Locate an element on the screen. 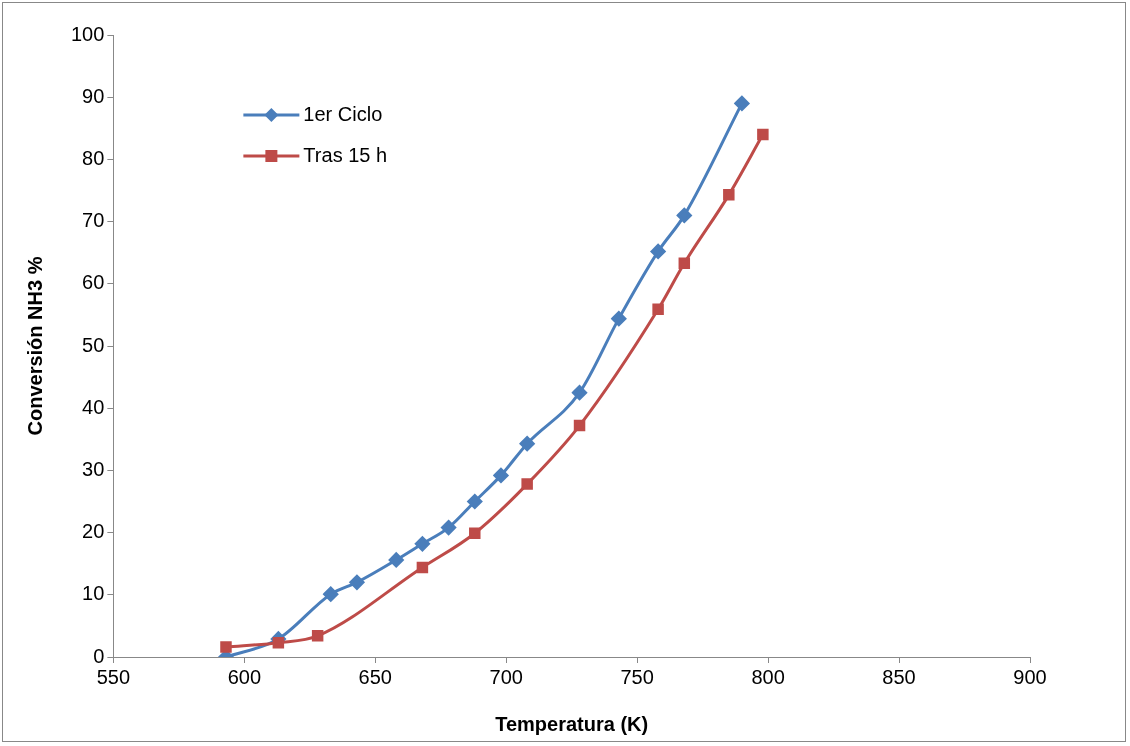 This screenshot has width=1130, height=746. y-tick-label: 30 is located at coordinates (93, 468).